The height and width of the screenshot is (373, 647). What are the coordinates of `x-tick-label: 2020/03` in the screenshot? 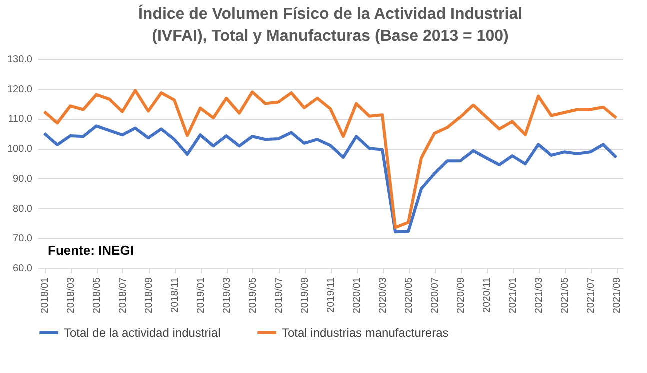 It's located at (383, 295).